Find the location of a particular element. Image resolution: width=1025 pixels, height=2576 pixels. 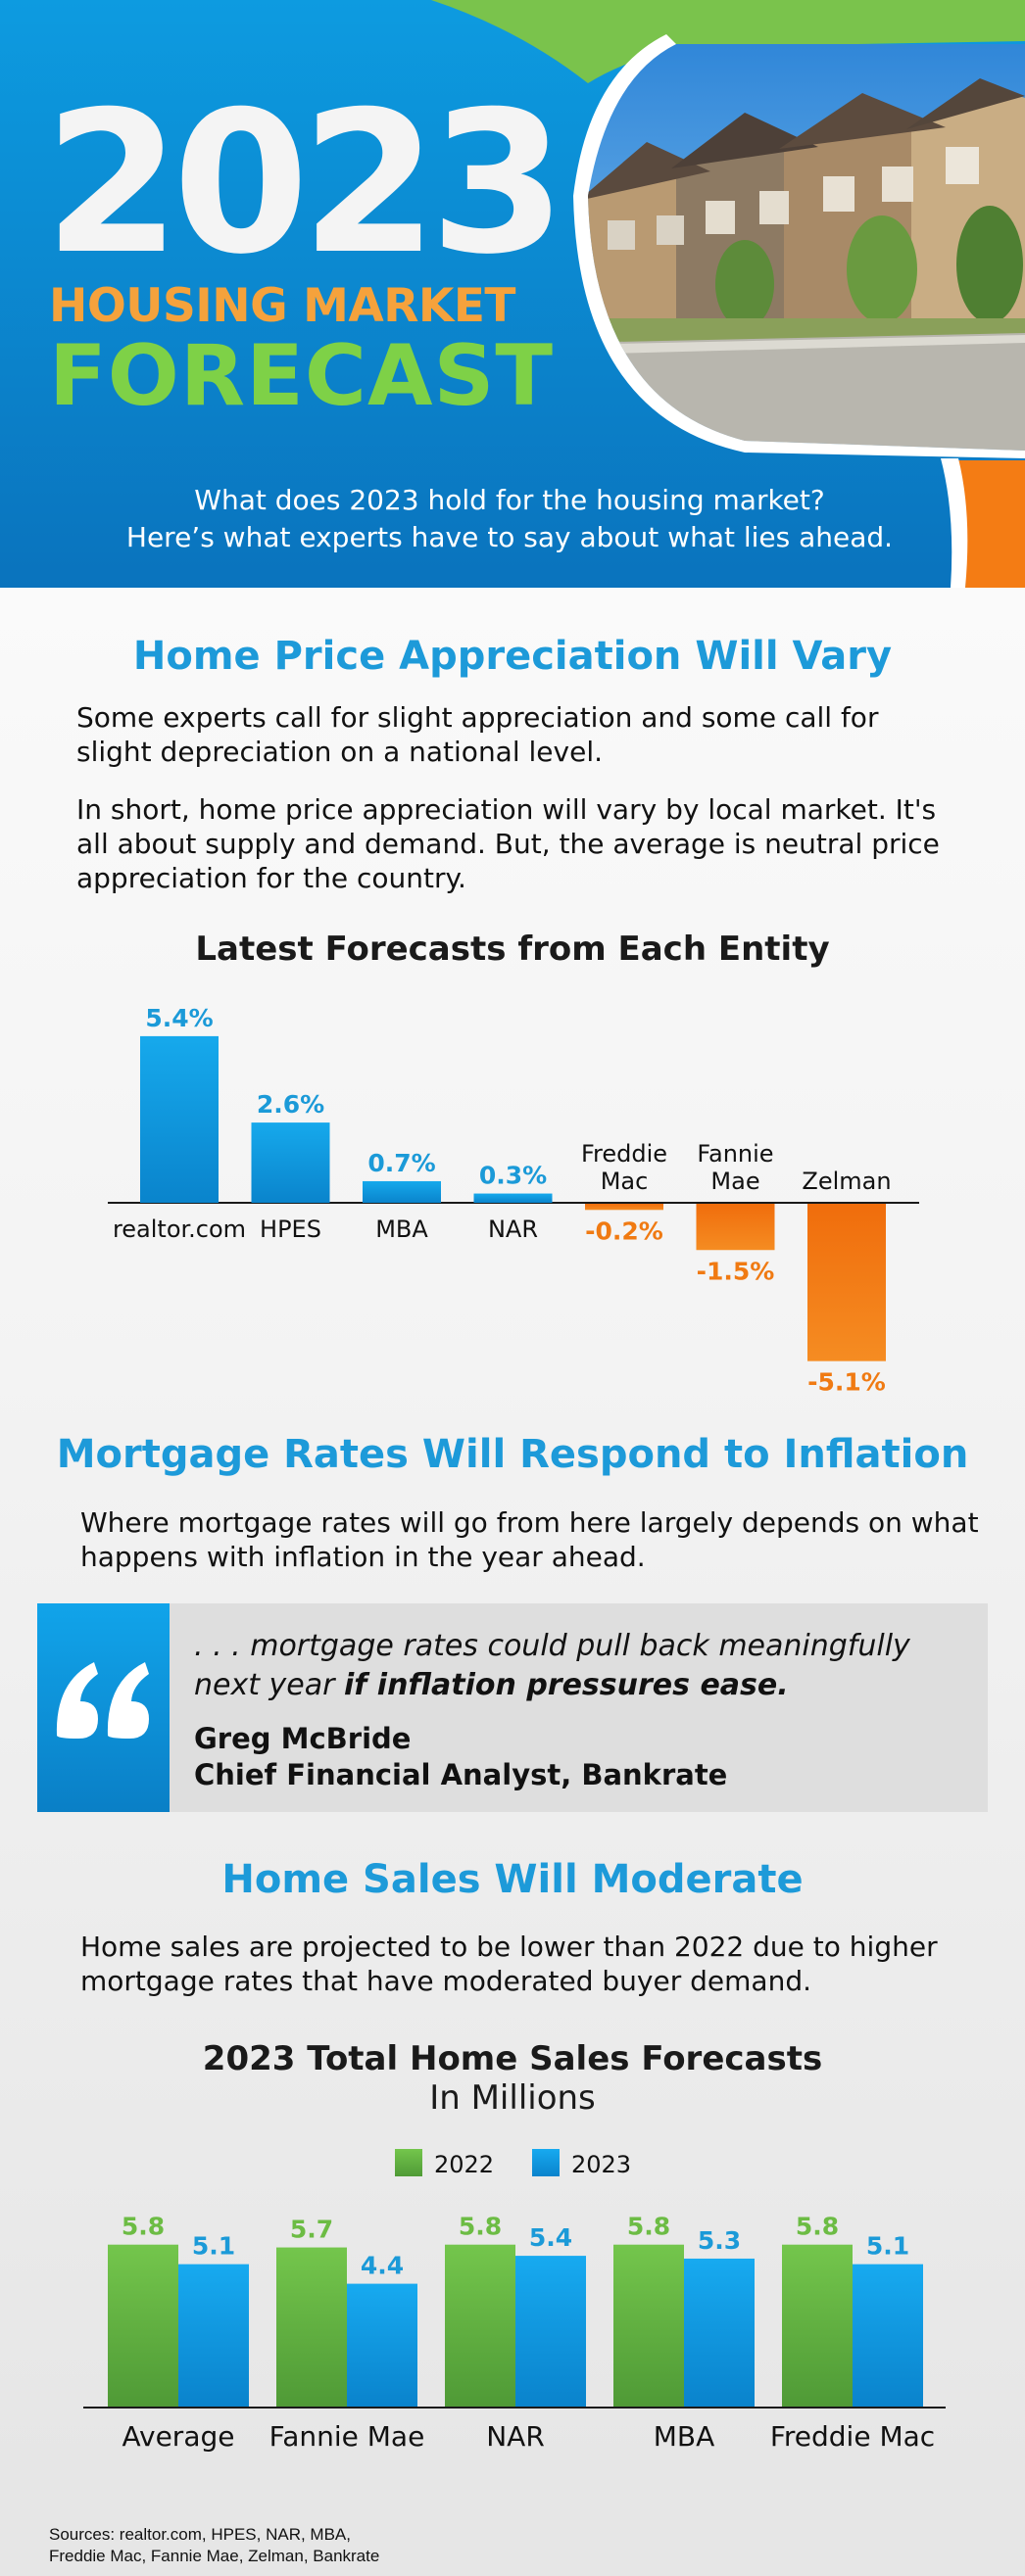

bar-freddie-mac is located at coordinates (624, 1208).